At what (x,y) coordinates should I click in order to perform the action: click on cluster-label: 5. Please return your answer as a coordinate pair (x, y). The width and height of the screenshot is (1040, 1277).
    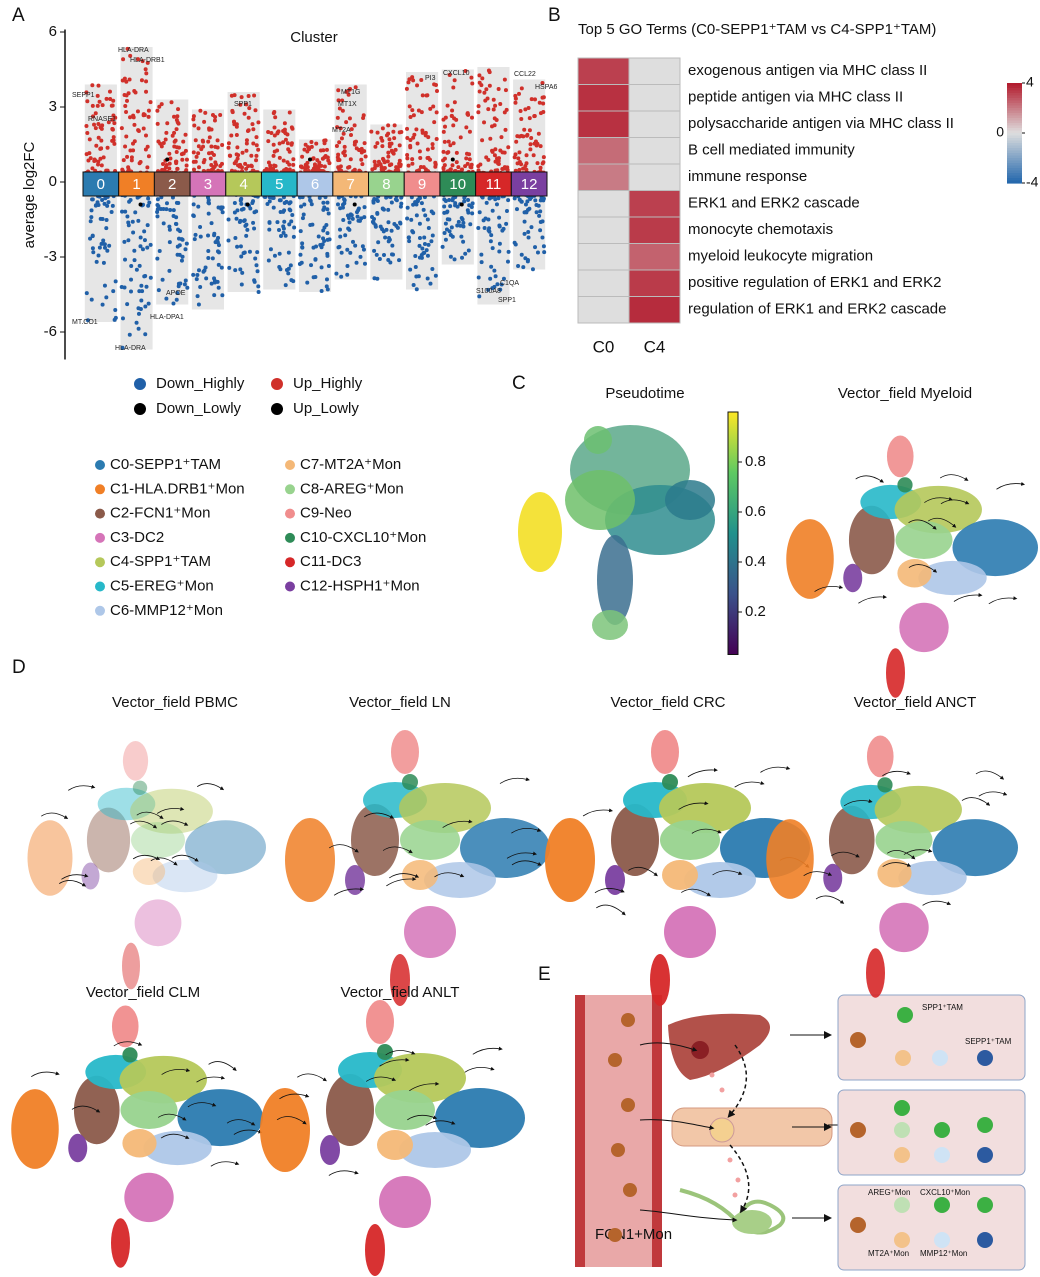
    Looking at the image, I should click on (279, 184).